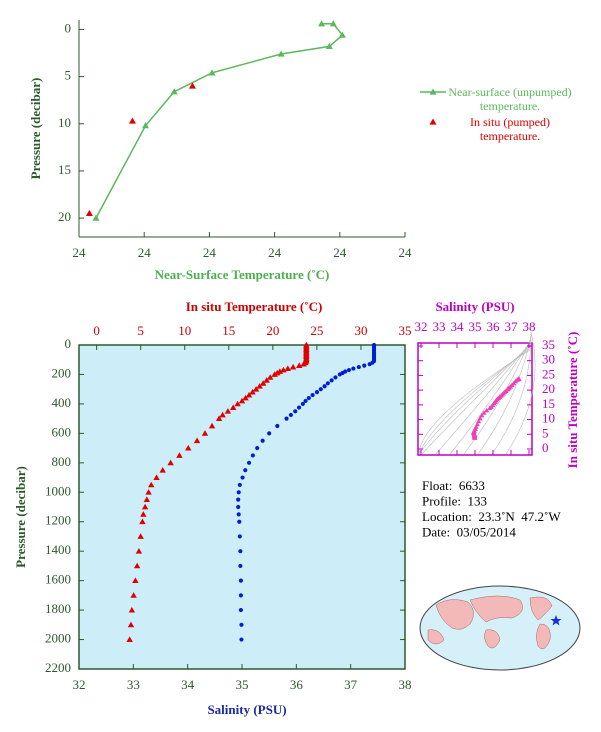 This screenshot has width=601, height=732. Describe the element at coordinates (58, 608) in the screenshot. I see `y-tick-label: 1800` at that location.